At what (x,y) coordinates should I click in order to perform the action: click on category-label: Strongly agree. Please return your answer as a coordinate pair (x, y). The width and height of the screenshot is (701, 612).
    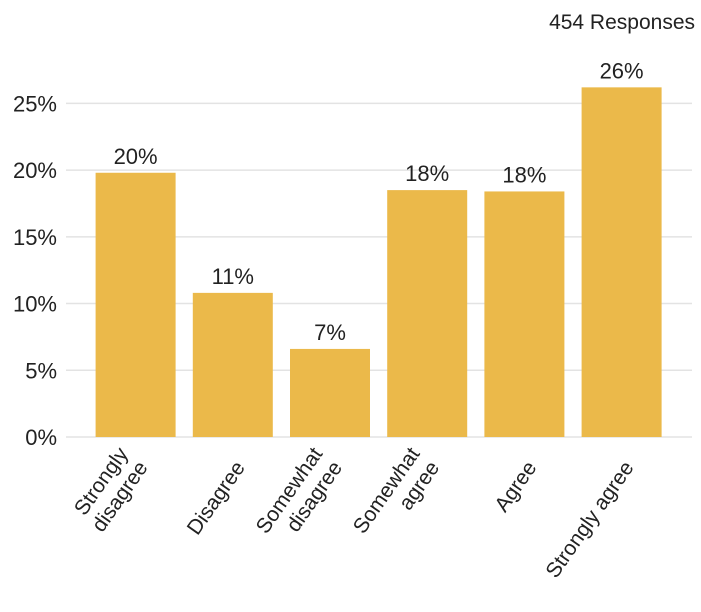
    Looking at the image, I should click on (589, 519).